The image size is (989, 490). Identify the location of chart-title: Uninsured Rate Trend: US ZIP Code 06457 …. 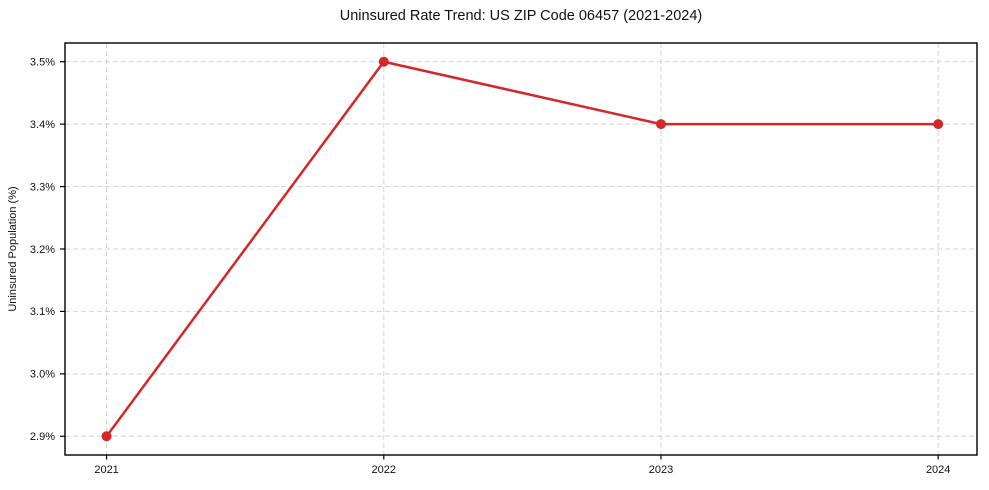
(521, 16).